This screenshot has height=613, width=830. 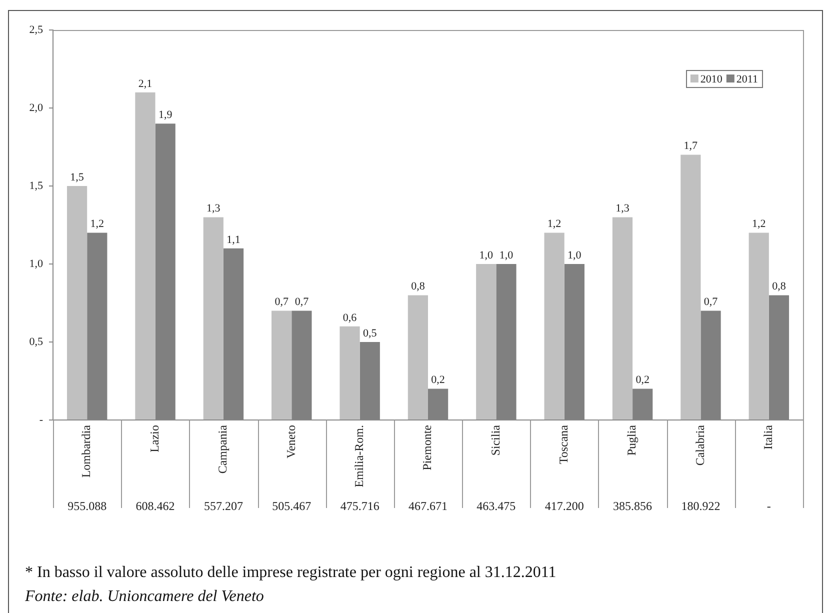 I want to click on x-tick-label: Emilia-Rom., so click(x=359, y=456).